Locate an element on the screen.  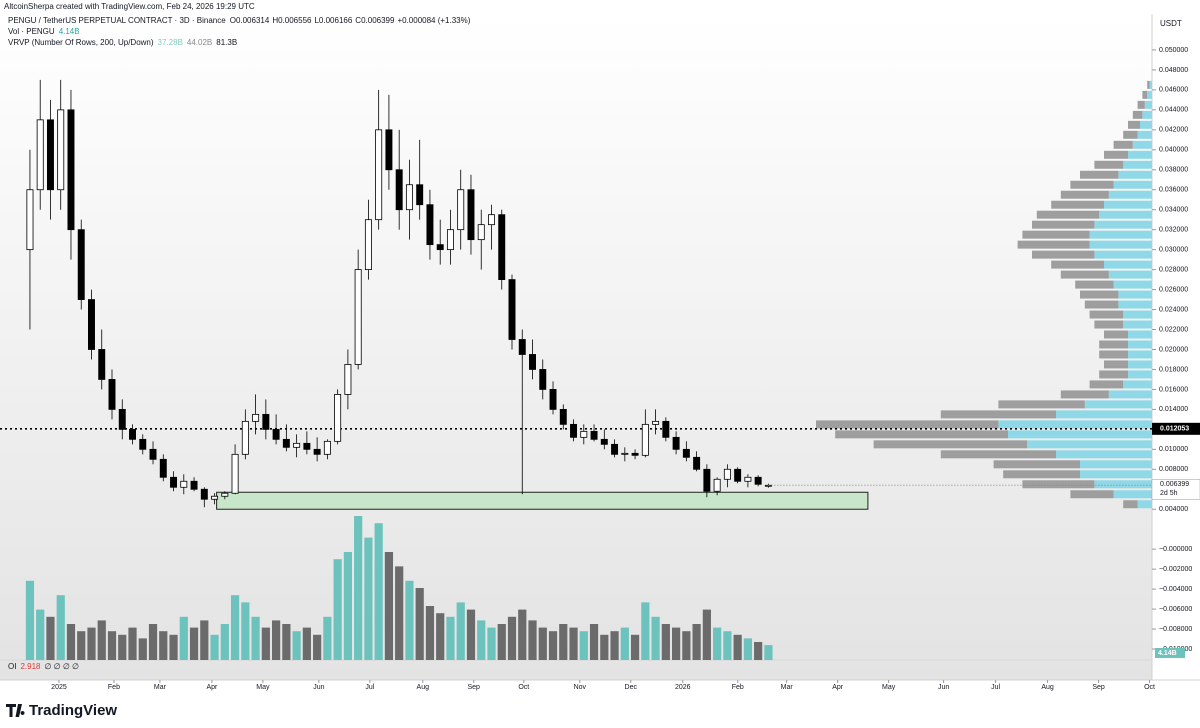
vrvp-total: 81.3B is located at coordinates (226, 42).